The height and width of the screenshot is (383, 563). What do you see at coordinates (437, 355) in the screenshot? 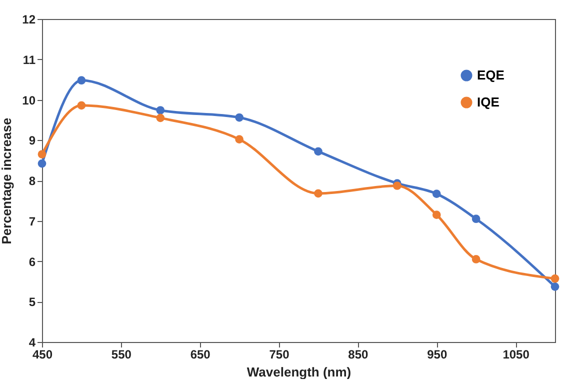
I see `x-tick-label: 950` at bounding box center [437, 355].